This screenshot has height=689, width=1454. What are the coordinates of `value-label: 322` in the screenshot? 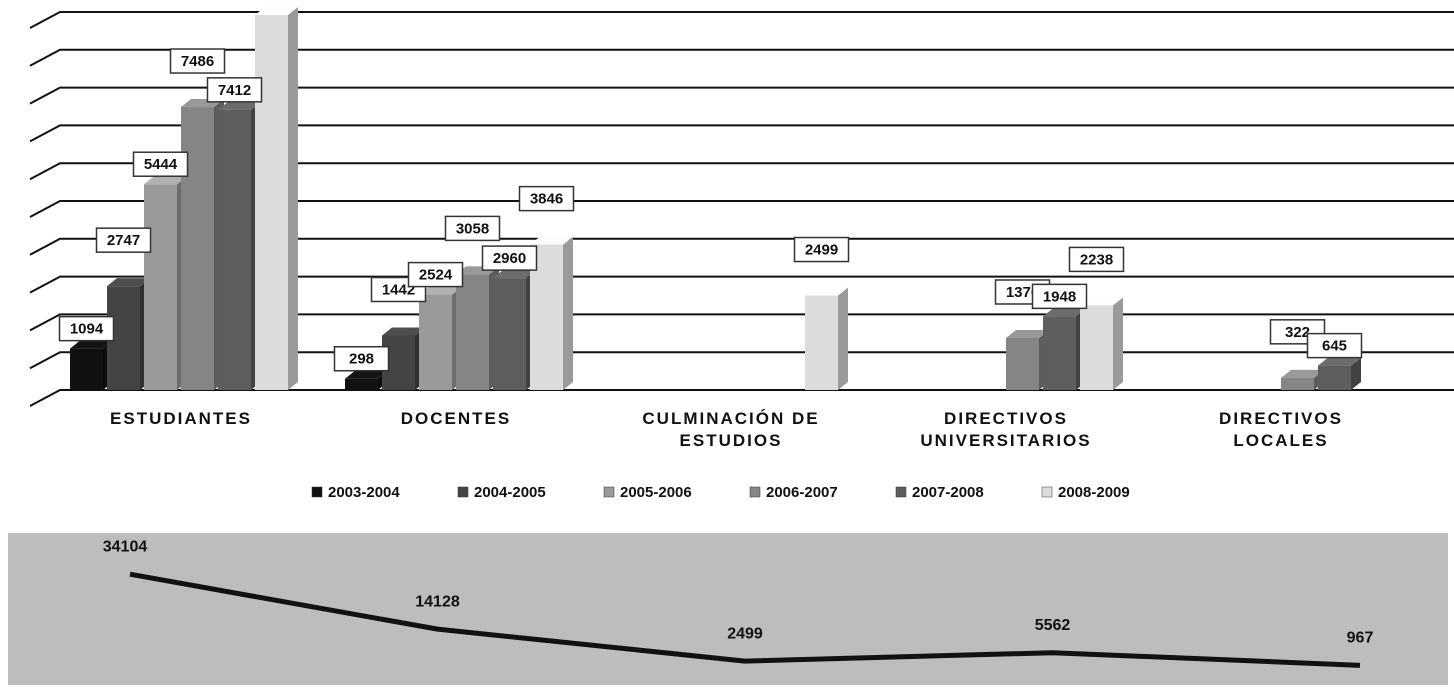 It's located at (1297, 332).